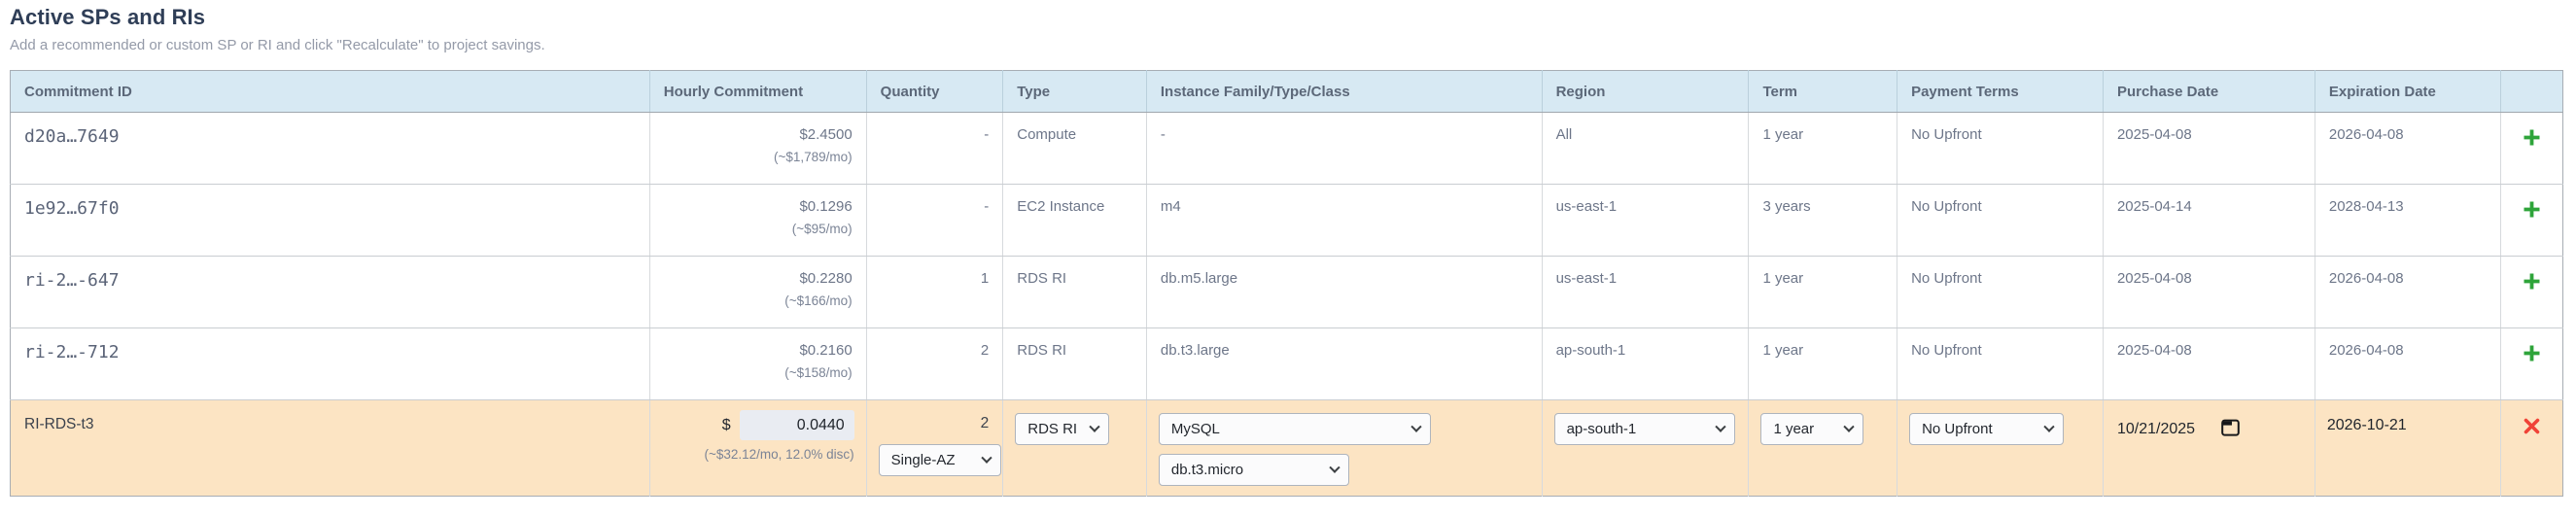 Image resolution: width=2576 pixels, height=517 pixels. What do you see at coordinates (818, 300) in the screenshot?
I see `monthly-estimate: (~$166/mo)` at bounding box center [818, 300].